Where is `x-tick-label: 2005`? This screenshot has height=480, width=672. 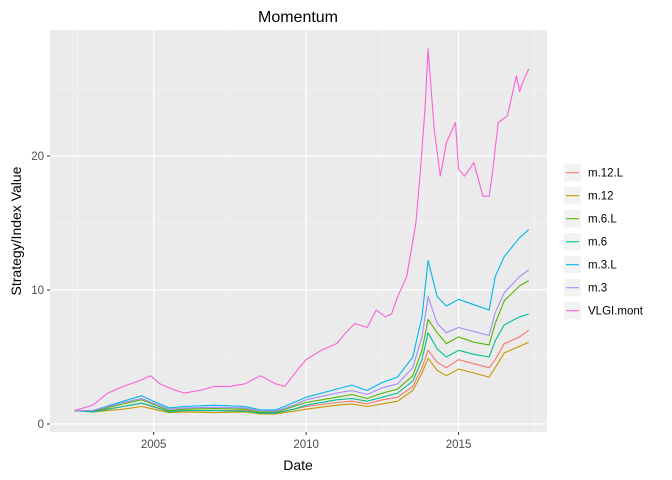
x-tick-label: 2005 is located at coordinates (154, 445).